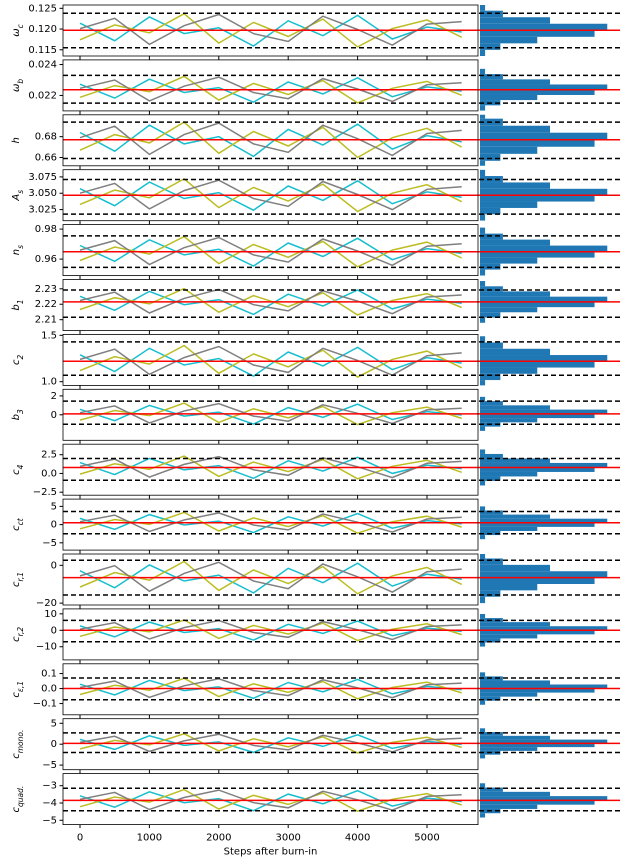 This screenshot has height=862, width=625. I want to click on y-tick-label: 0.96, so click(46, 259).